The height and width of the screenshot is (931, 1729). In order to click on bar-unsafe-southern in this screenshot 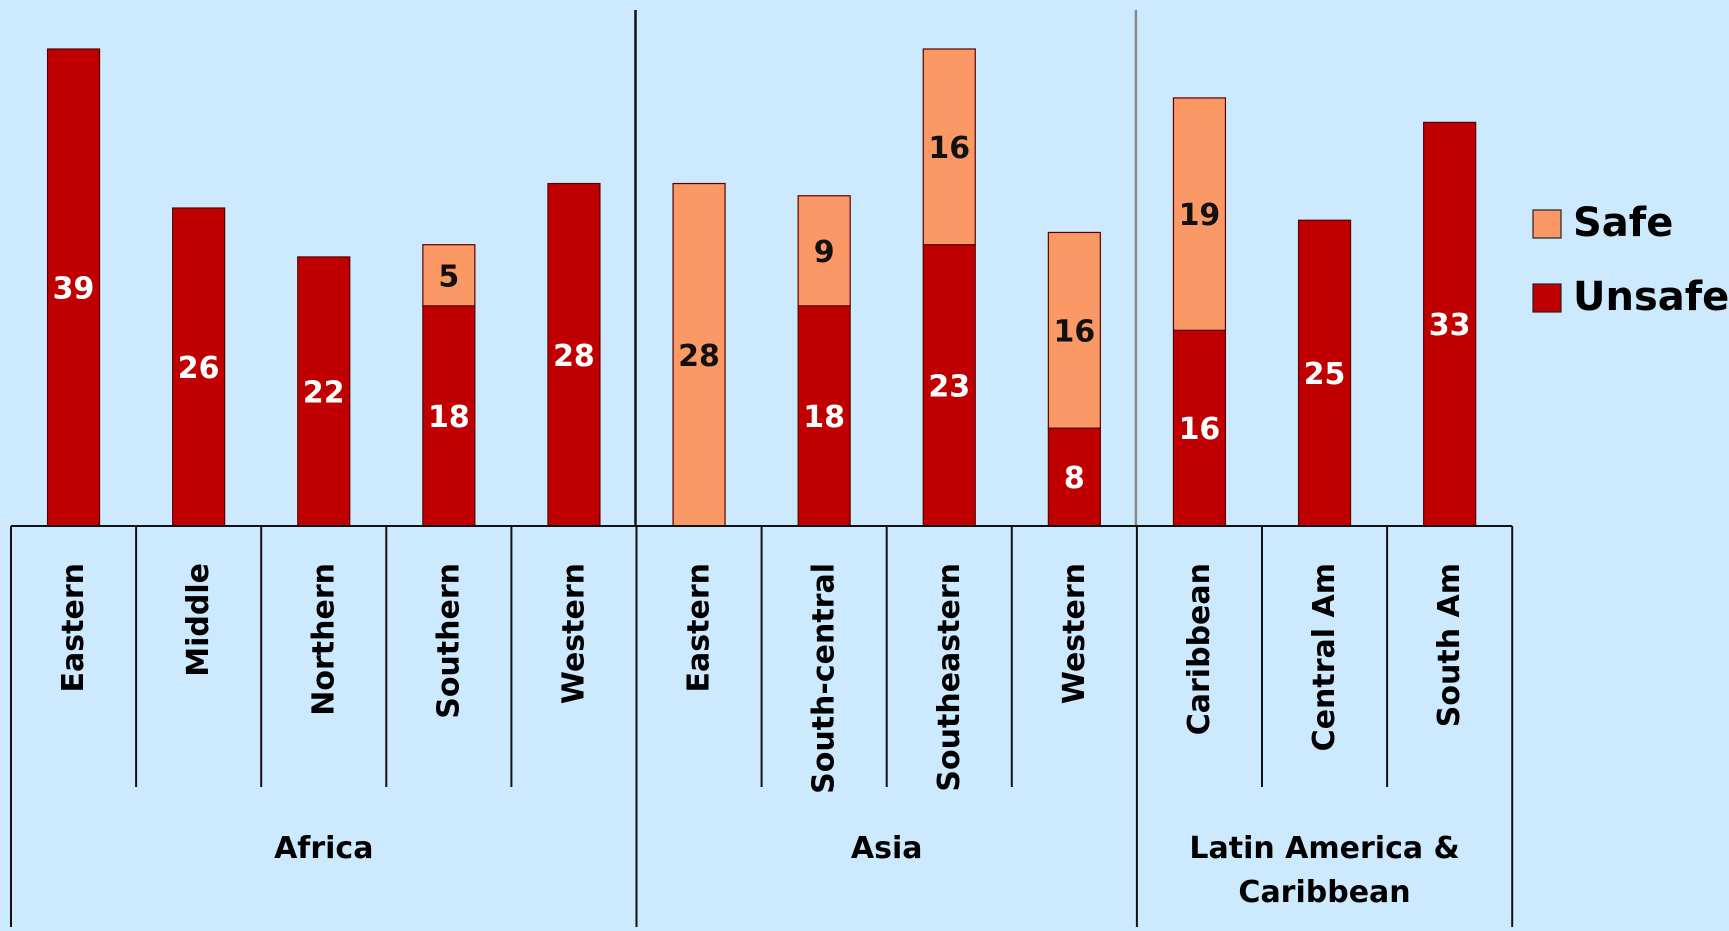, I will do `click(449, 416)`.